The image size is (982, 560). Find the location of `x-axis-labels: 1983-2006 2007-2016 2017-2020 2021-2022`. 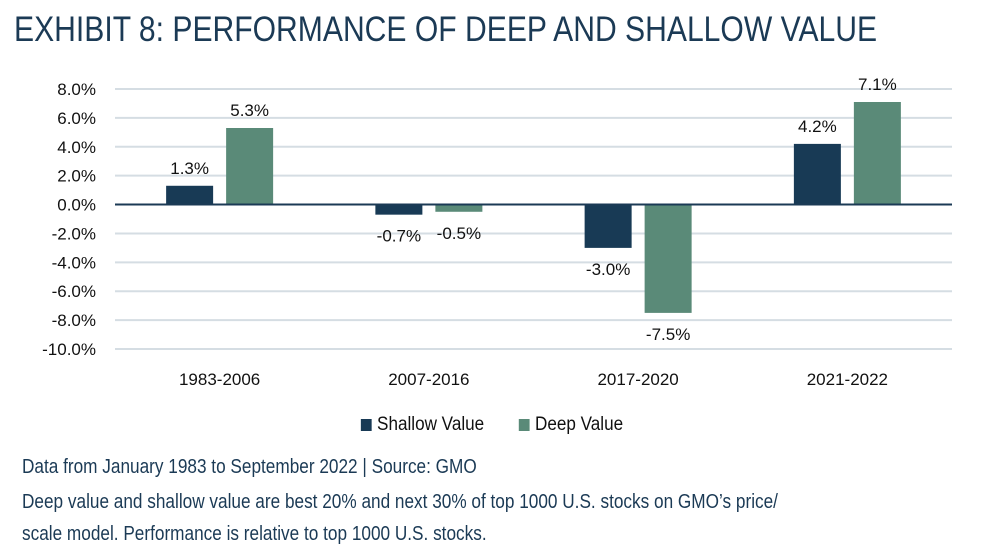

x-axis-labels: 1983-2006 2007-2016 2017-2020 2021-2022 is located at coordinates (533, 379).